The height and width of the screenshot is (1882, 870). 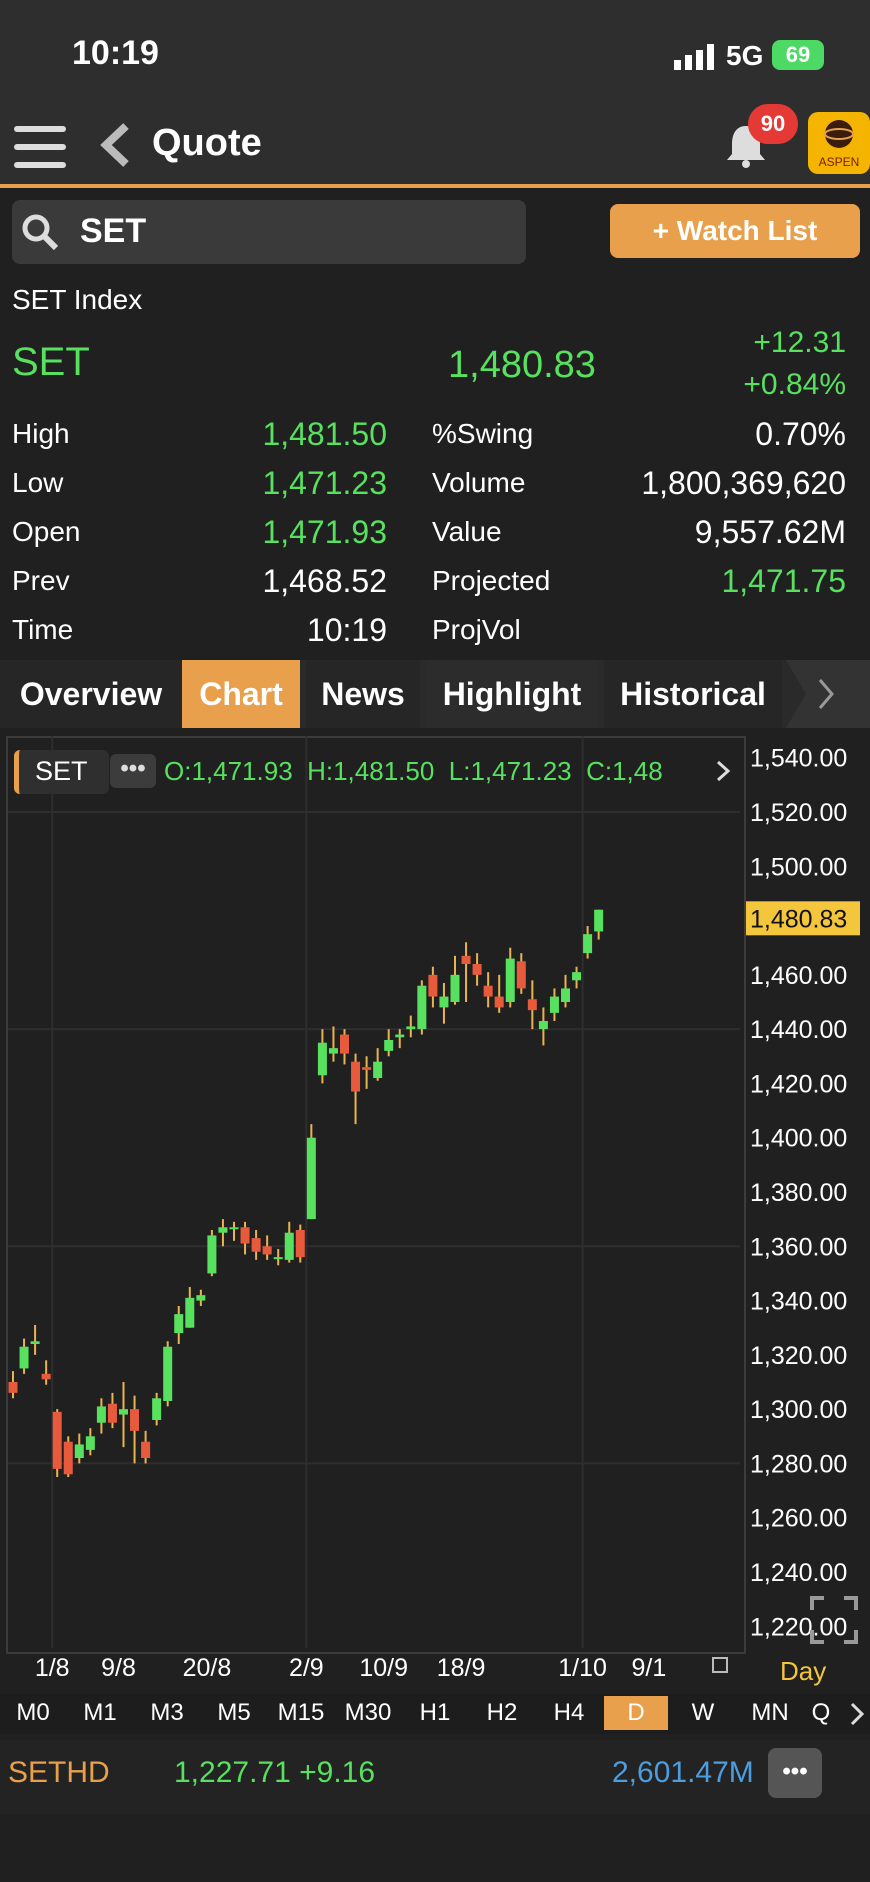 I want to click on stat-label: Time, so click(x=43, y=629).